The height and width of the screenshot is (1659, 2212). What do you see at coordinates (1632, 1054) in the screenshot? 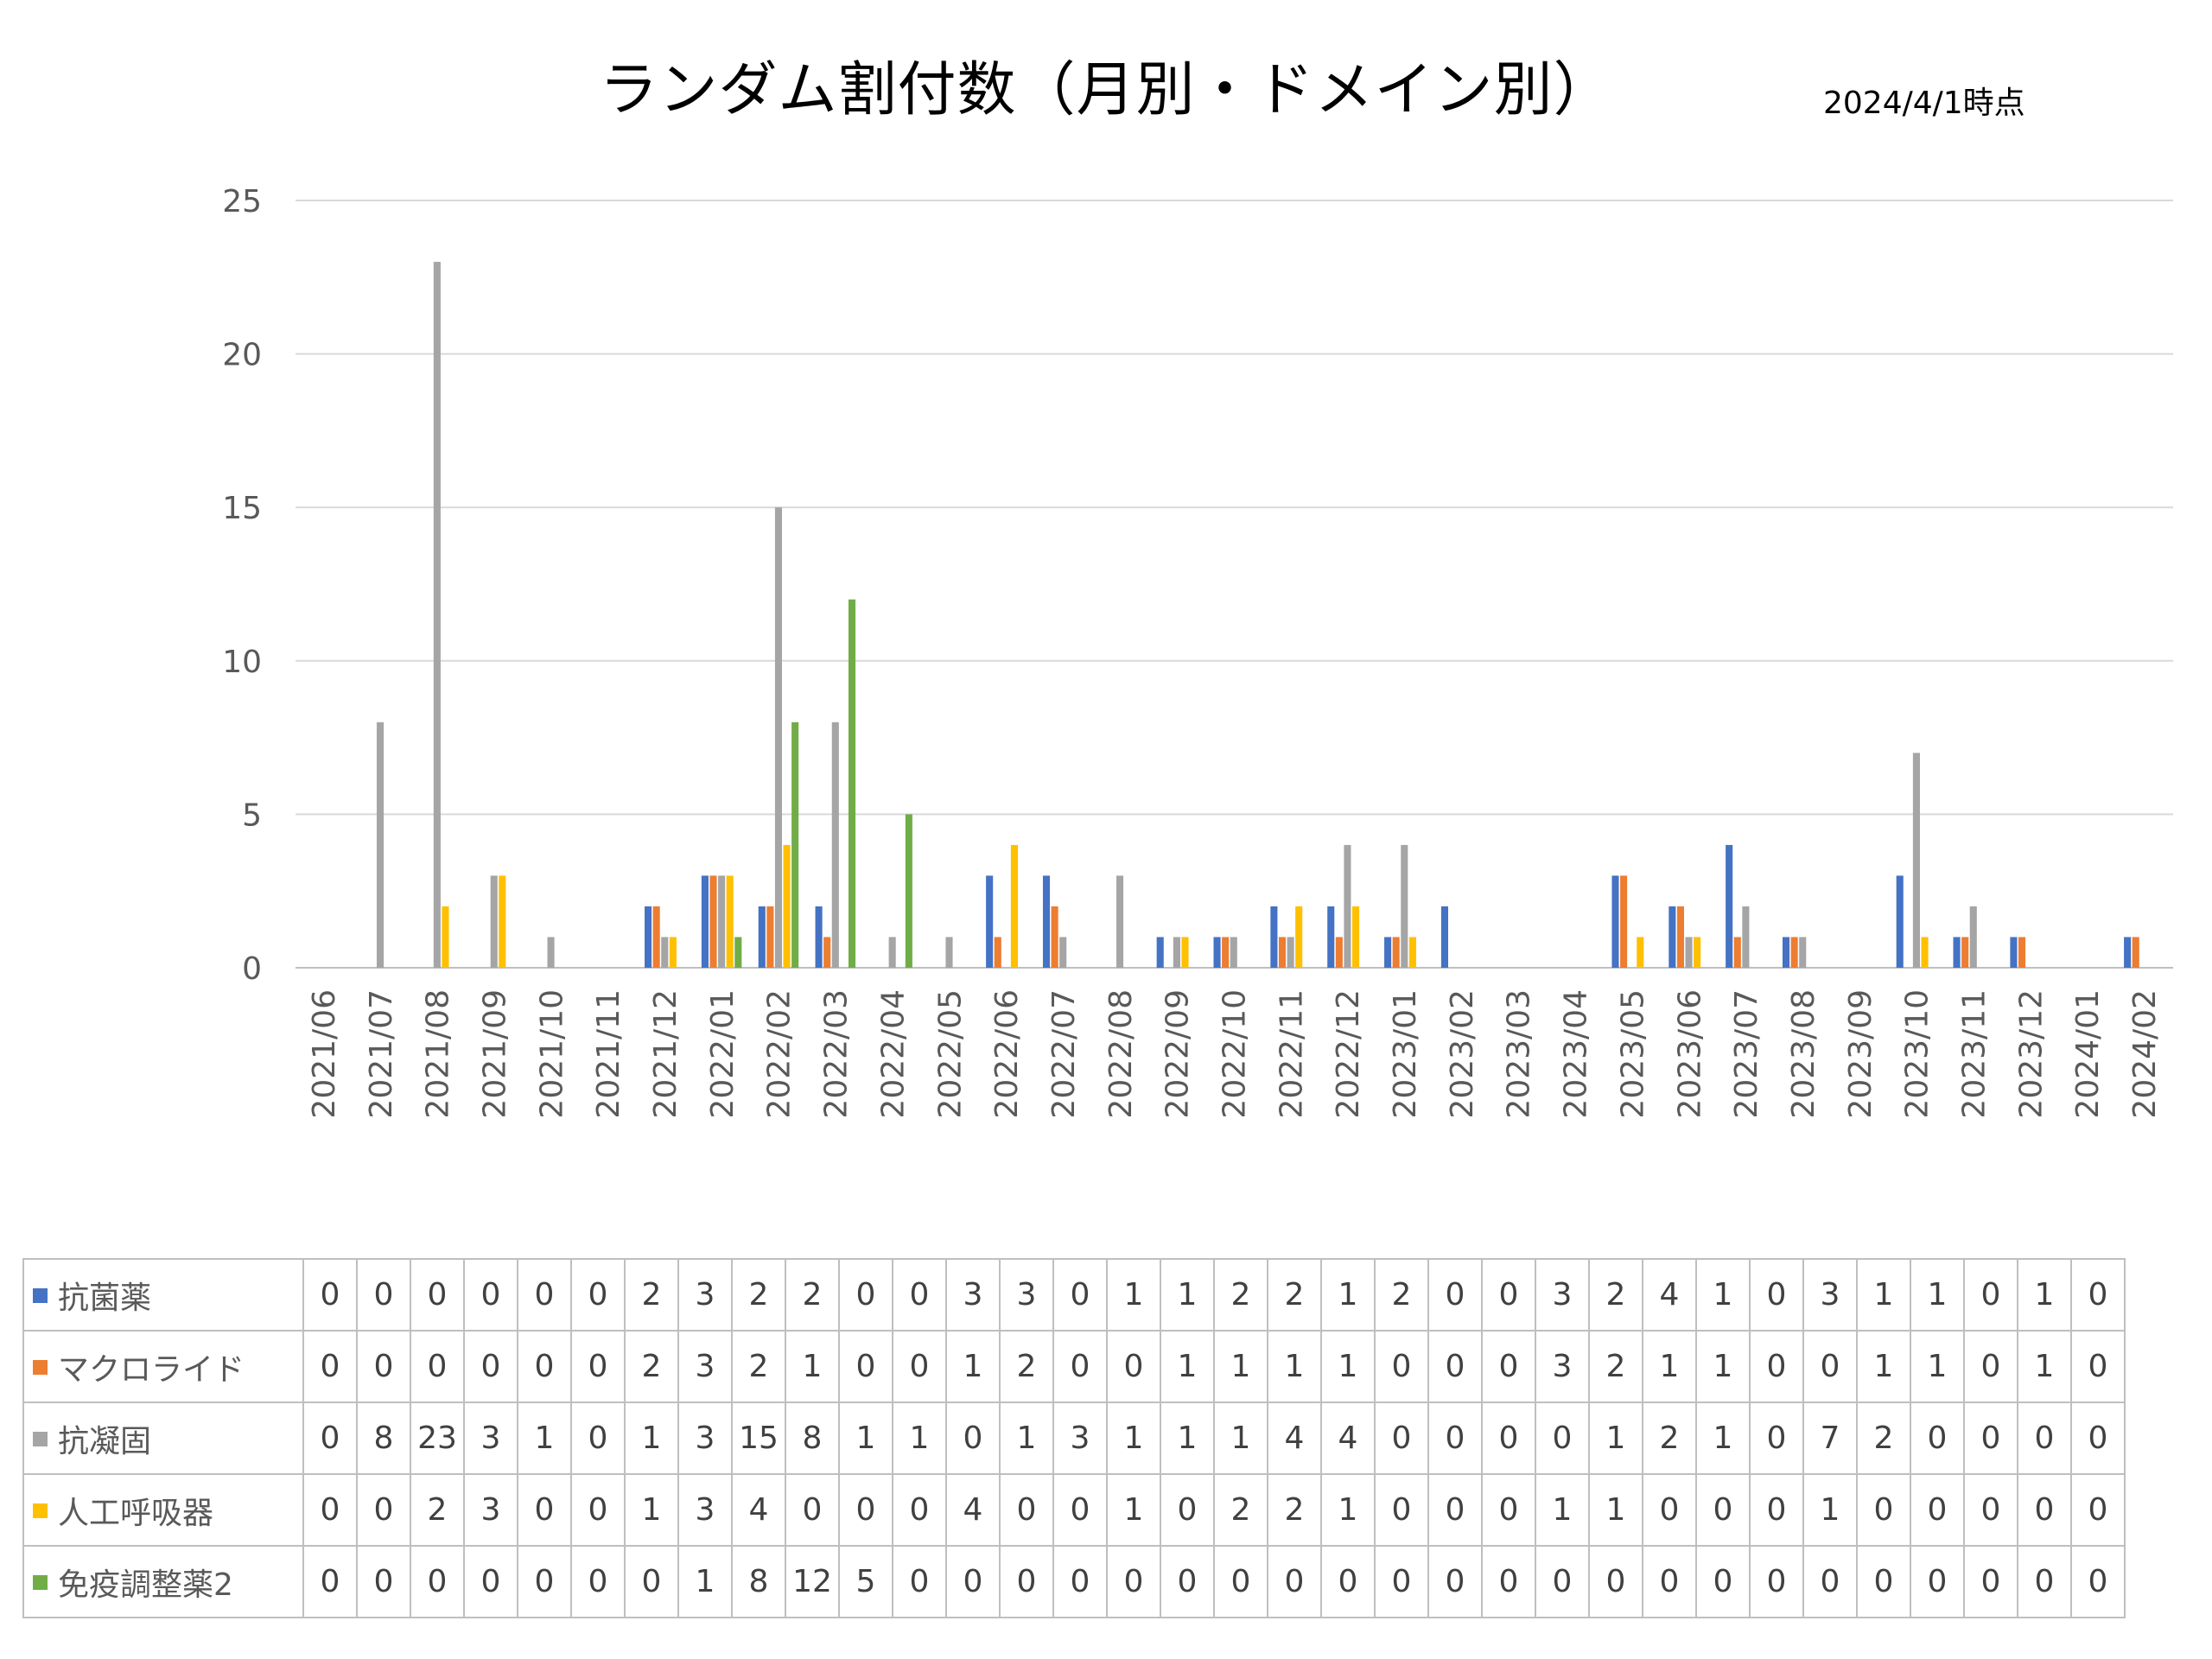
I see `x-tick-label: 2023/05` at bounding box center [1632, 1054].